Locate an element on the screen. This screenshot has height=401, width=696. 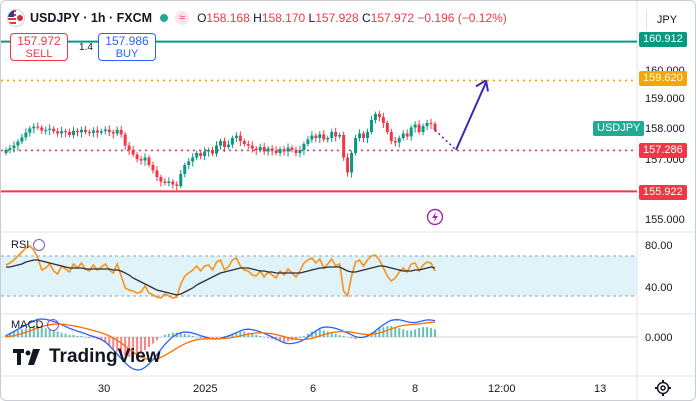
support-price-tag: 157.286 is located at coordinates (663, 150).